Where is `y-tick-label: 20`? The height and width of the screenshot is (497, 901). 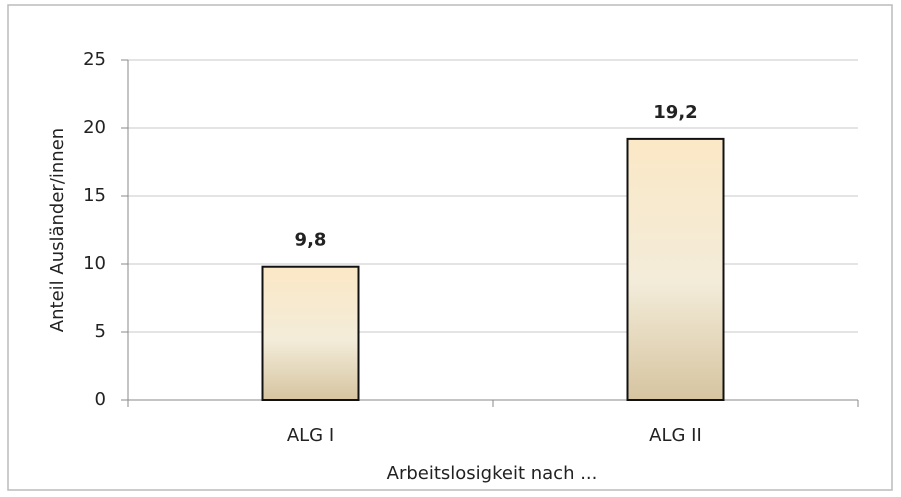
y-tick-label: 20 is located at coordinates (94, 127).